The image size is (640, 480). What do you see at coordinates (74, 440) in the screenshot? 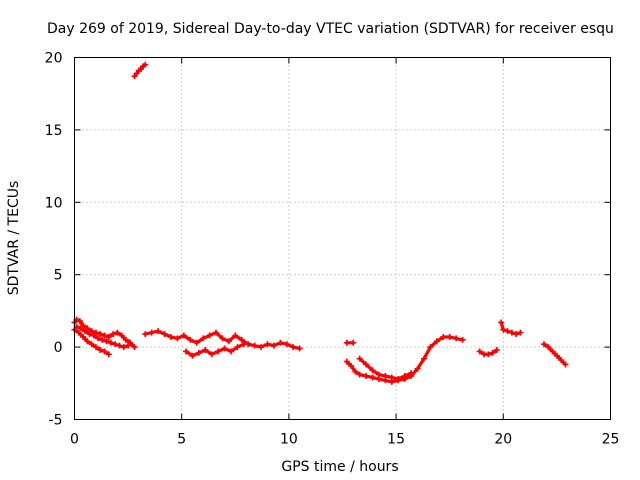
I see `x-tick-label: 0` at bounding box center [74, 440].